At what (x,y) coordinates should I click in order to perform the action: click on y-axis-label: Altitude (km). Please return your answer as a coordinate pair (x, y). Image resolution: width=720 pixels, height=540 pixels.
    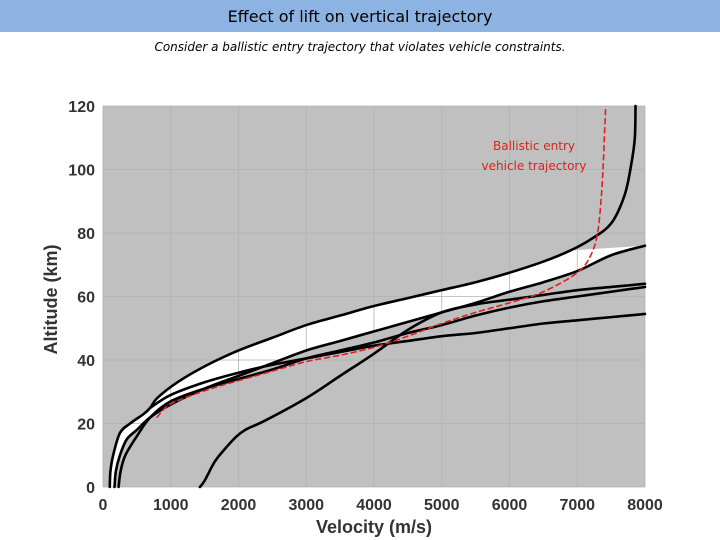
    Looking at the image, I should click on (51, 299).